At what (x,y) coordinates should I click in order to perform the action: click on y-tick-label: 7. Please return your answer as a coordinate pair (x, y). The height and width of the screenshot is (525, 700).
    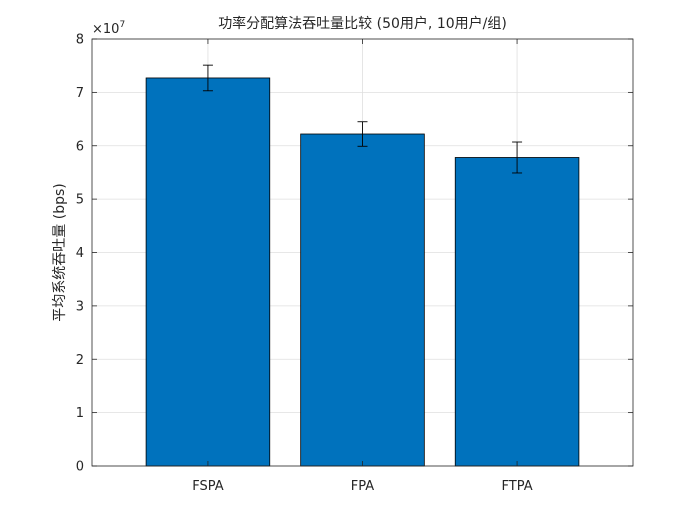
    Looking at the image, I should click on (80, 93).